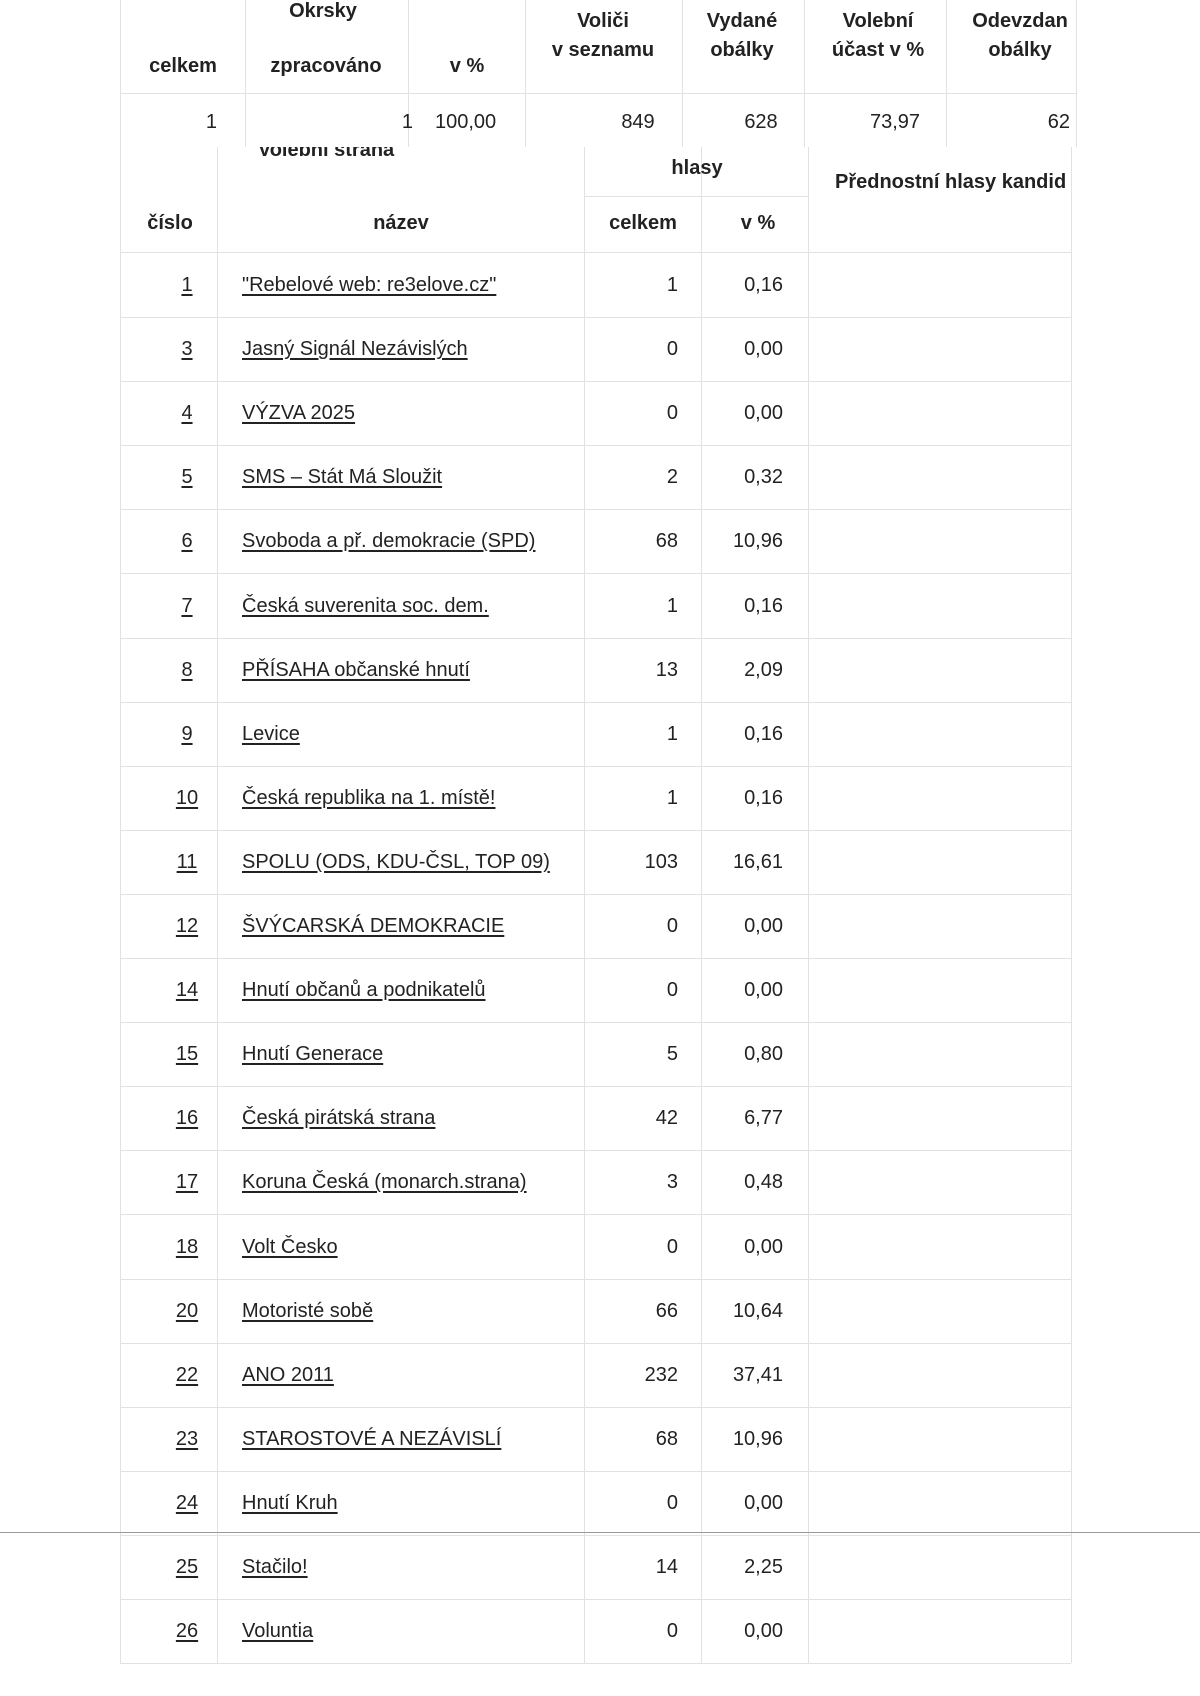 The image size is (1200, 1696). What do you see at coordinates (697, 168) in the screenshot?
I see `group-header: hlasy` at bounding box center [697, 168].